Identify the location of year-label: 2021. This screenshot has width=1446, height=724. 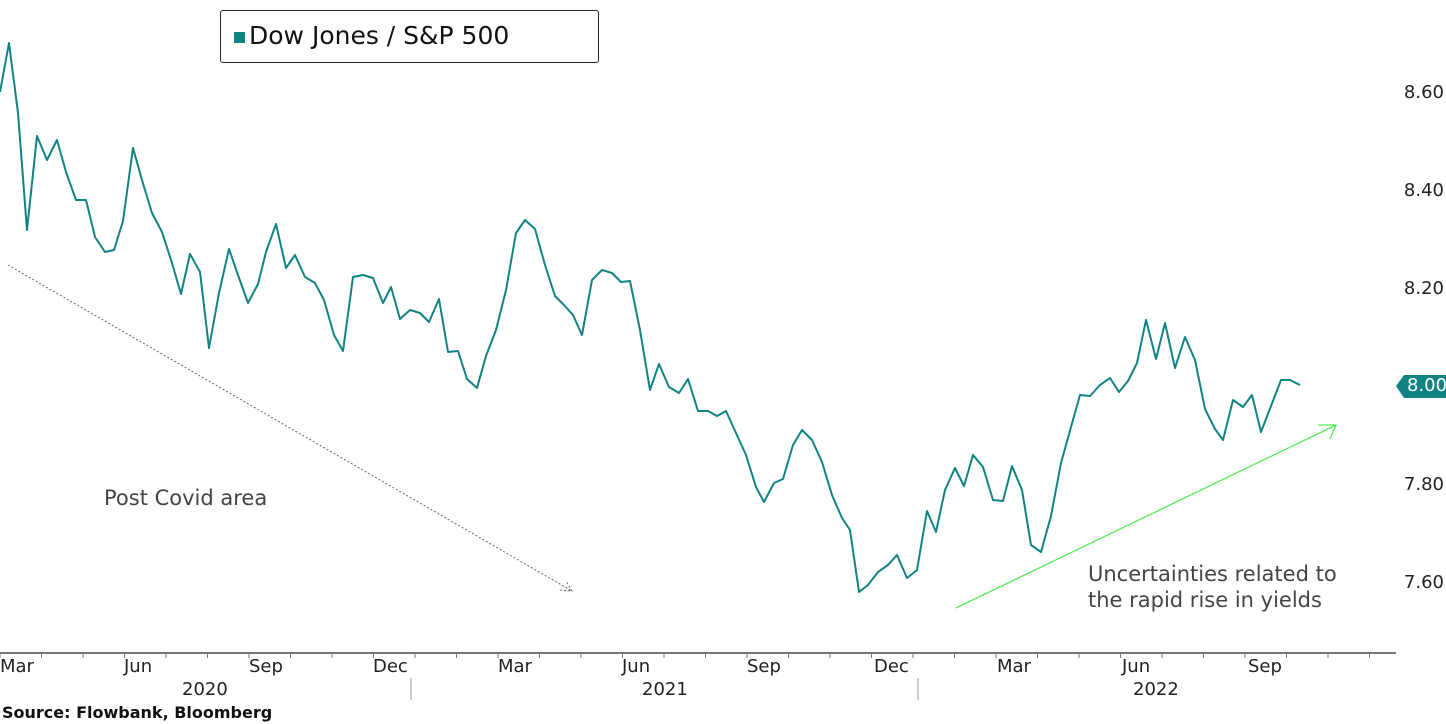
(665, 689).